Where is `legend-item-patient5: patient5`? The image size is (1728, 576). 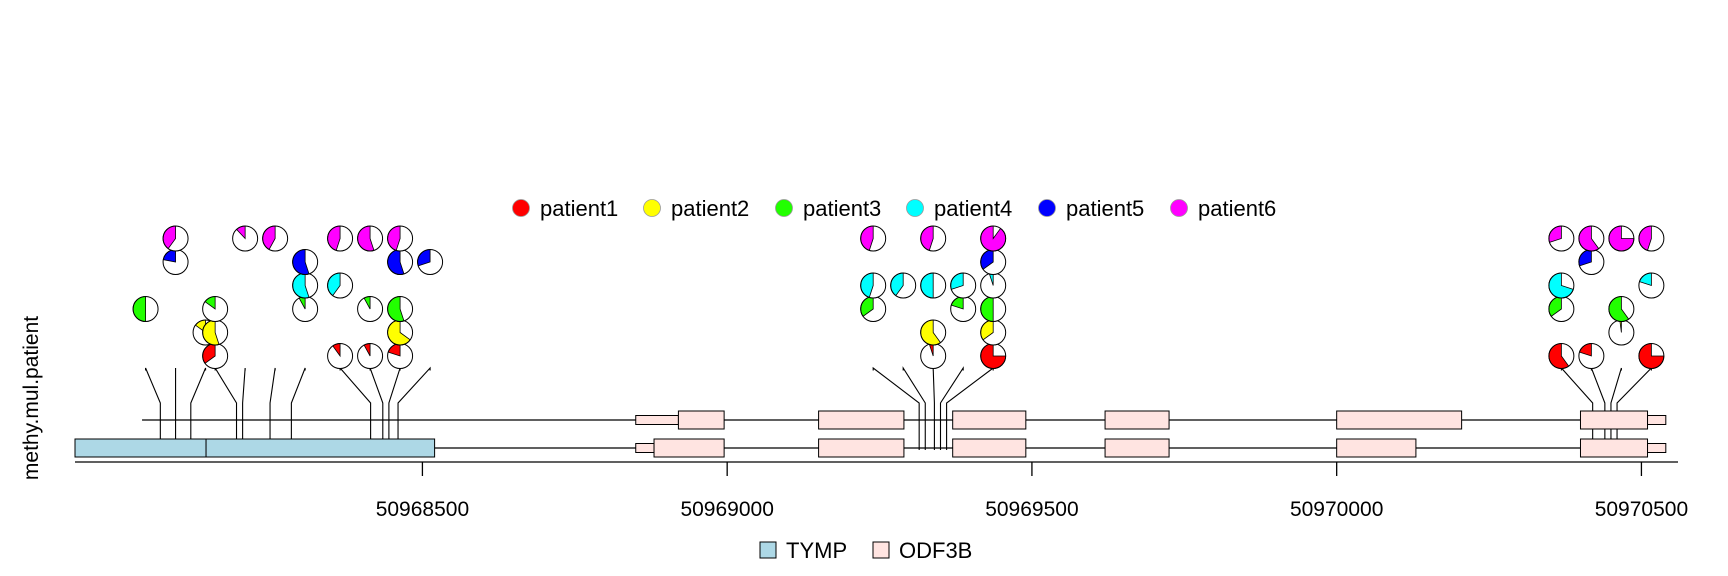 legend-item-patient5: patient5 is located at coordinates (1091, 208).